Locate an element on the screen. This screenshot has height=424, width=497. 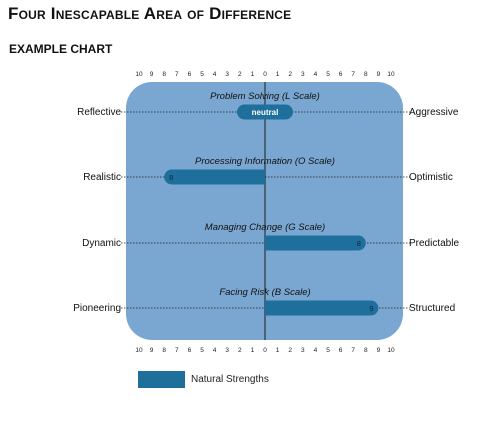
row-title: Facing Risk (B Scale) is located at coordinates (264, 292).